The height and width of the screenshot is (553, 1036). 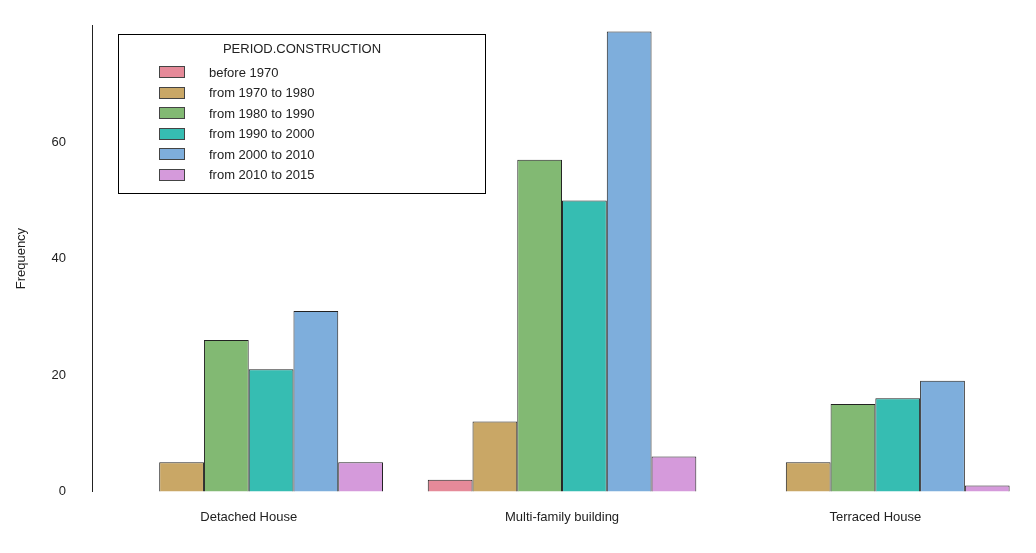 I want to click on legend-label: from 1970 to 1980, so click(x=262, y=93).